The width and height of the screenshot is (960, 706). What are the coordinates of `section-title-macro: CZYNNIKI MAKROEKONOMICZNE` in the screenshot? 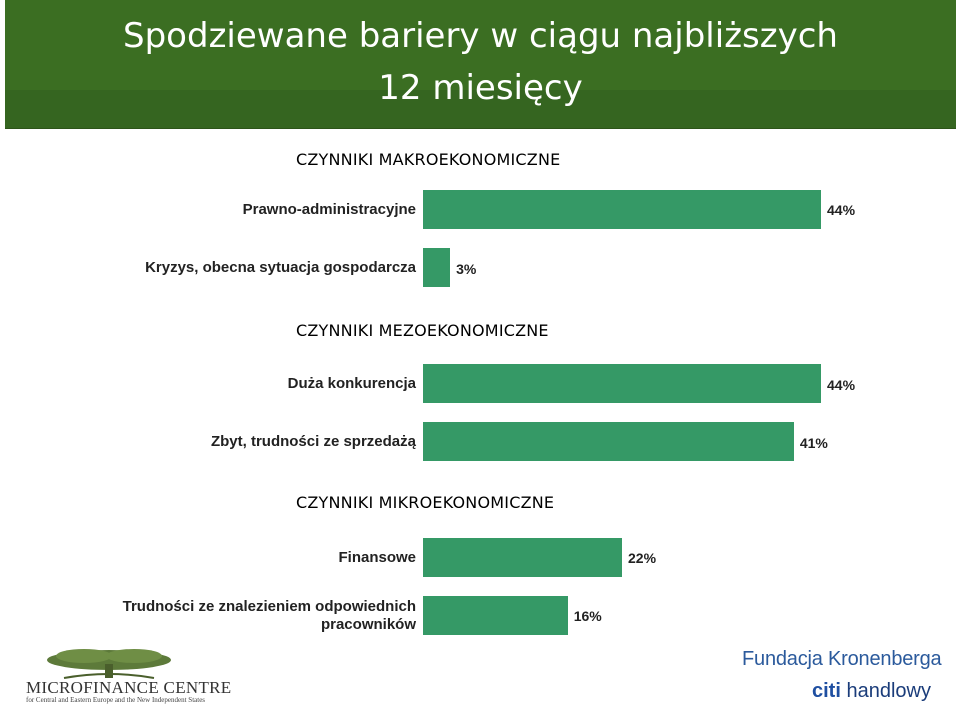 It's located at (428, 159).